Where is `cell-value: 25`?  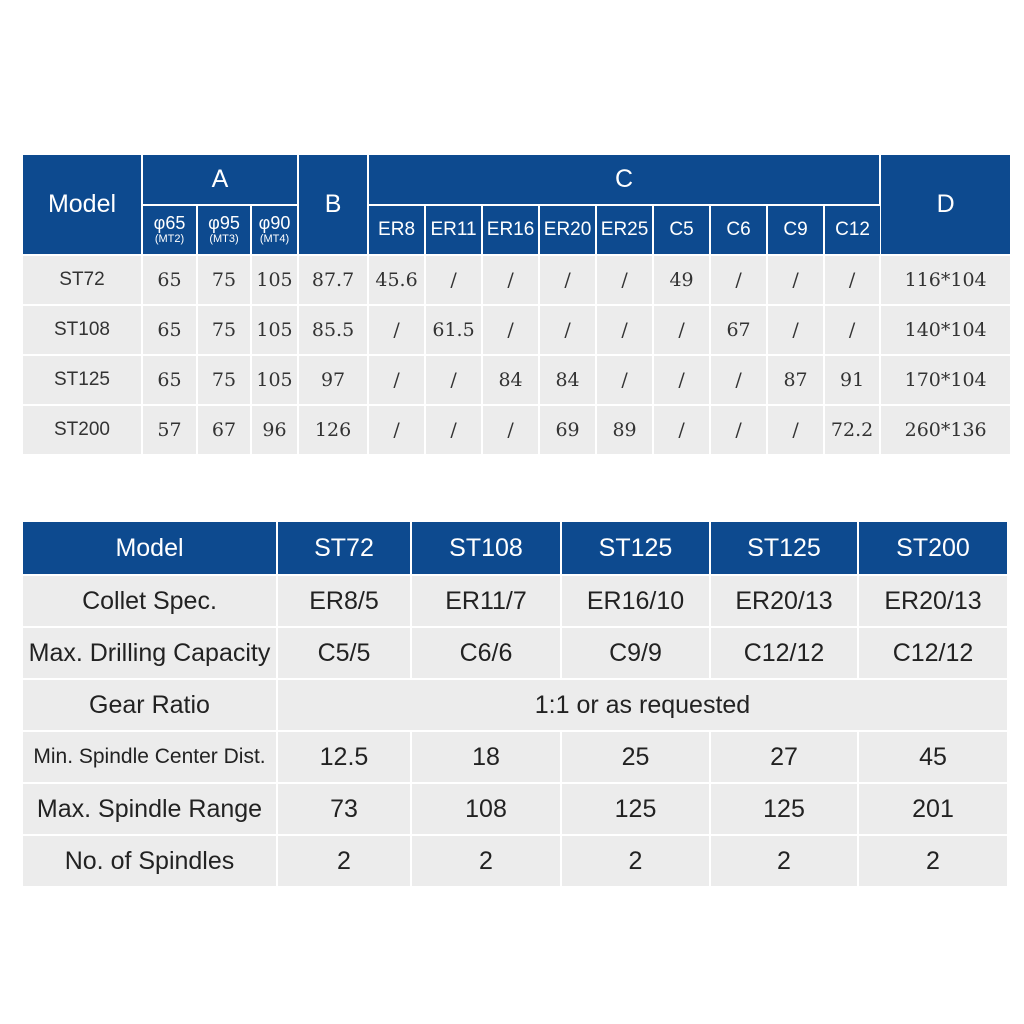
cell-value: 25 is located at coordinates (636, 757).